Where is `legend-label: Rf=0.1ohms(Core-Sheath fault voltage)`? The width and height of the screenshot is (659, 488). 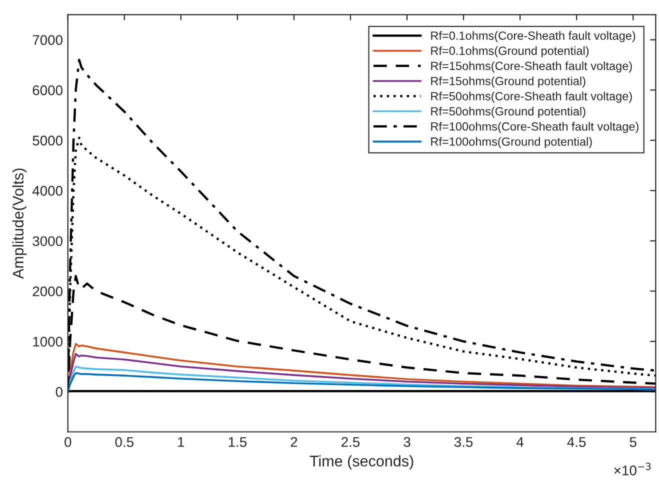
legend-label: Rf=0.1ohms(Core-Sheath fault voltage) is located at coordinates (533, 36).